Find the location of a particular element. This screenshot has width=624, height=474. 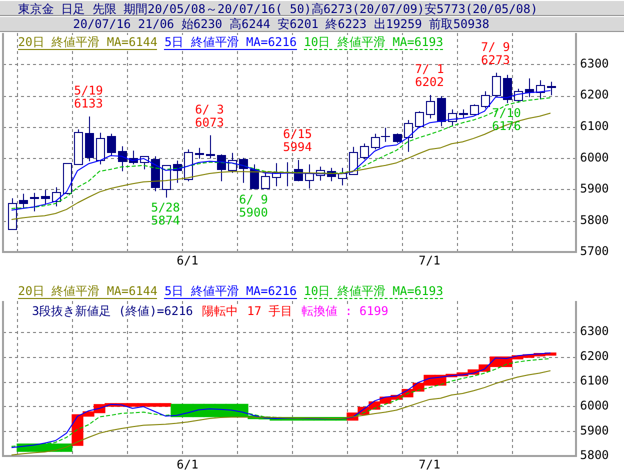

annotation: 17 手目 is located at coordinates (270, 311).